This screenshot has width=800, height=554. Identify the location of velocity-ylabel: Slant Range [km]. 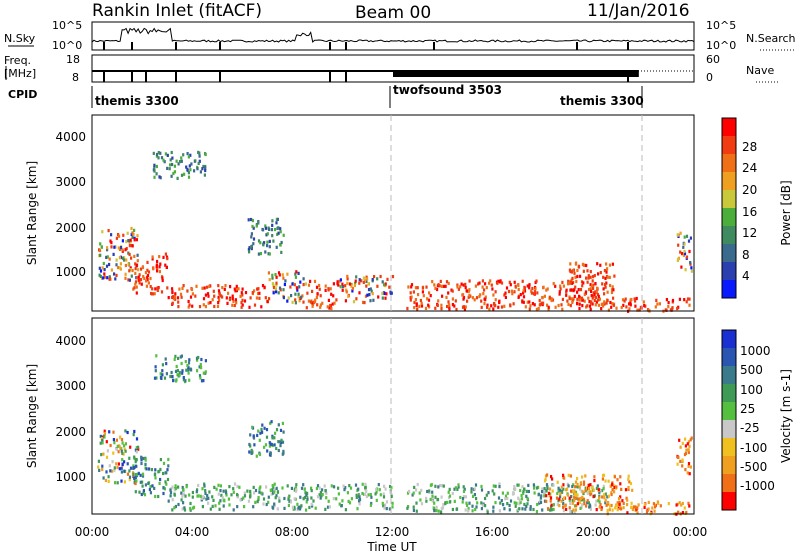
(32, 416).